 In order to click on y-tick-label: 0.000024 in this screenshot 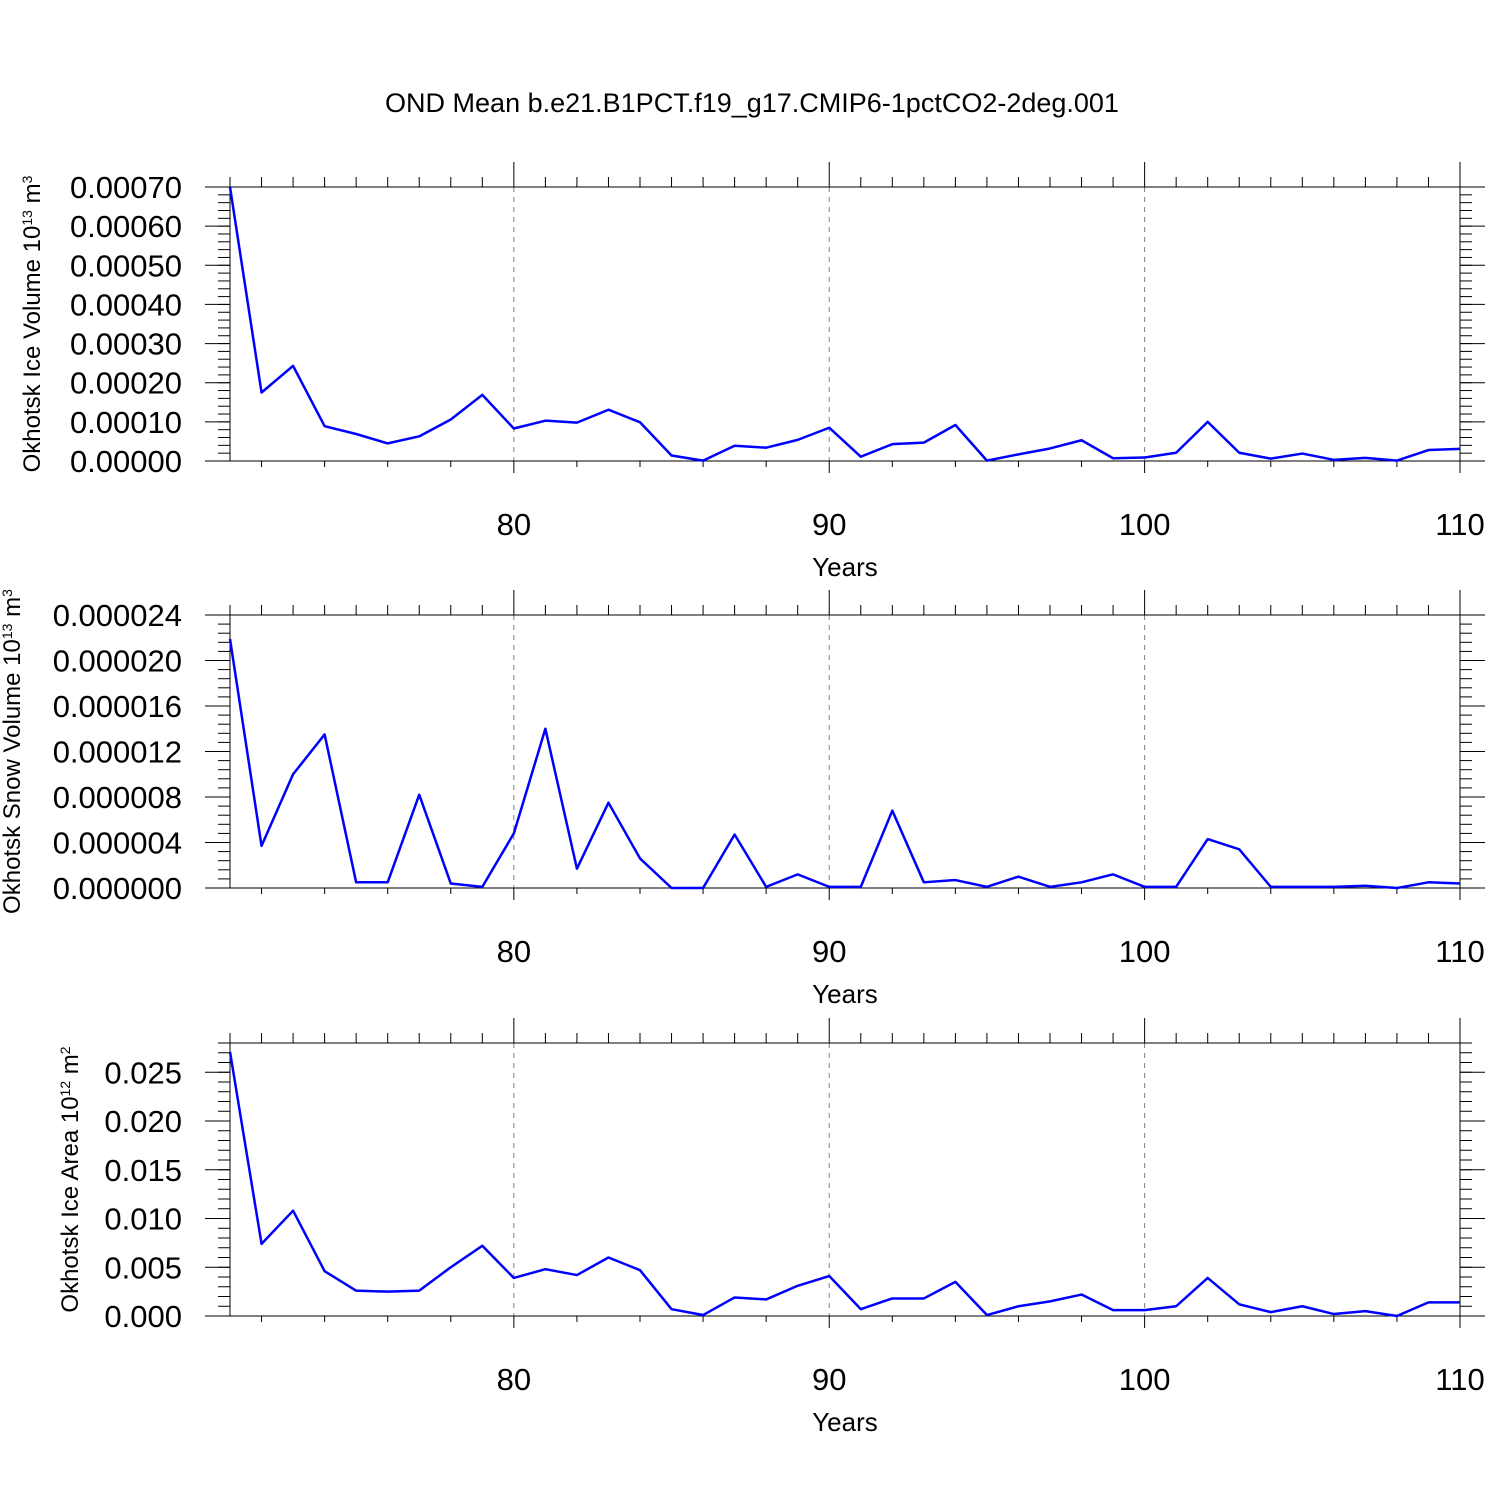, I will do `click(117, 615)`.